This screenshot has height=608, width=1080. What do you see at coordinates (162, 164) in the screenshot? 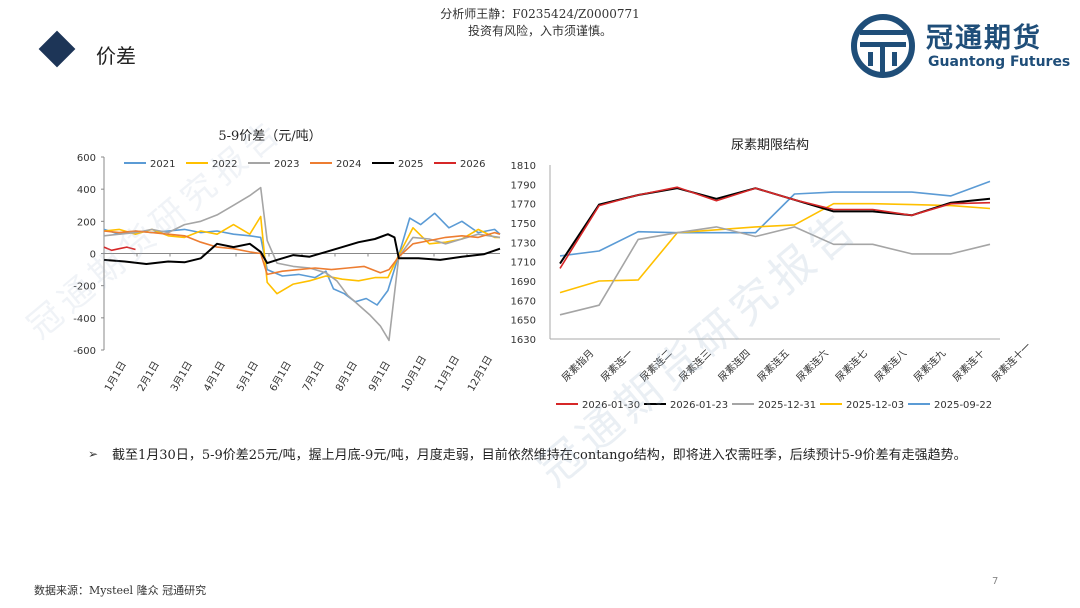
I see `legend-label: 2021` at bounding box center [162, 164].